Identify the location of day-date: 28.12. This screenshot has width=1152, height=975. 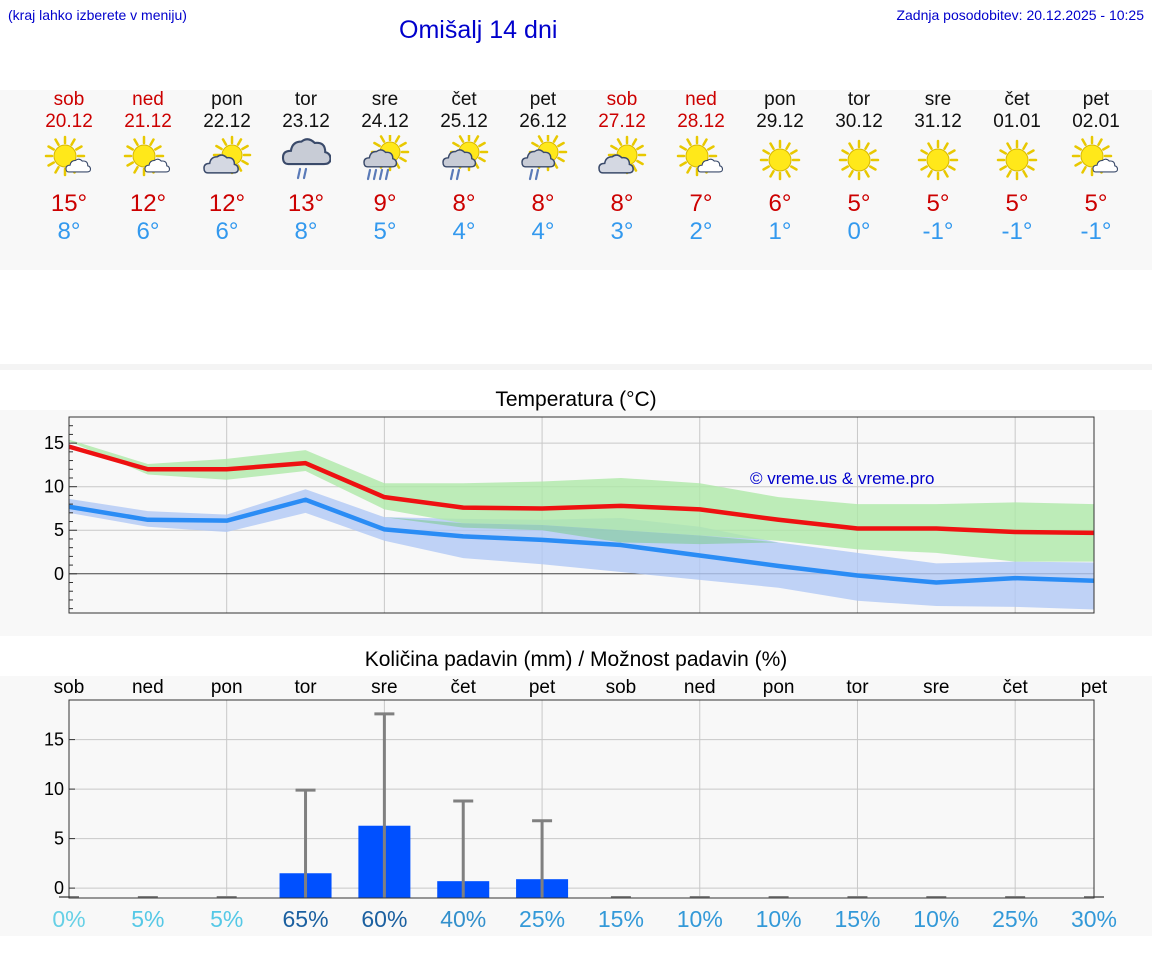
(701, 121).